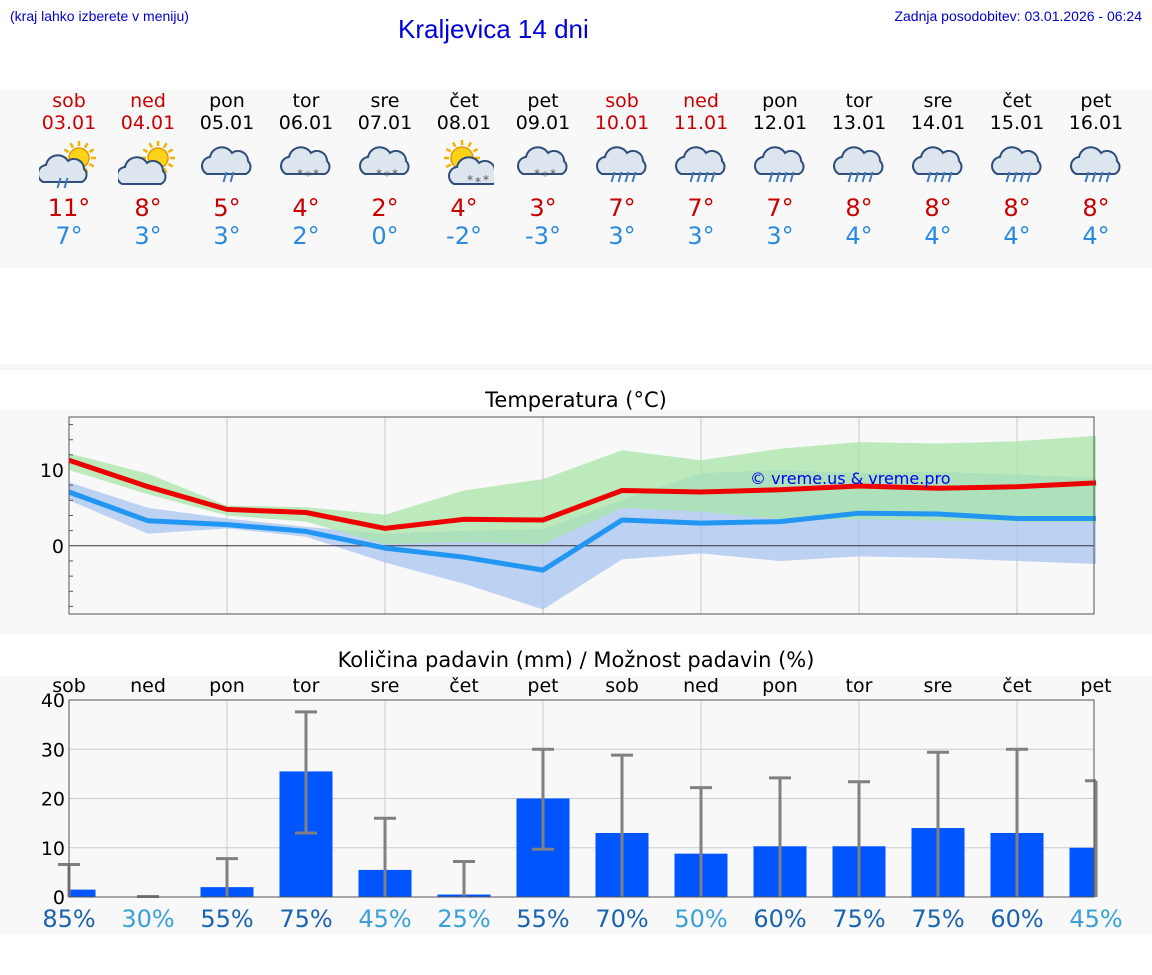  Describe the element at coordinates (701, 170) in the screenshot. I see `day-column: ned 11.01 7° 3°` at that location.